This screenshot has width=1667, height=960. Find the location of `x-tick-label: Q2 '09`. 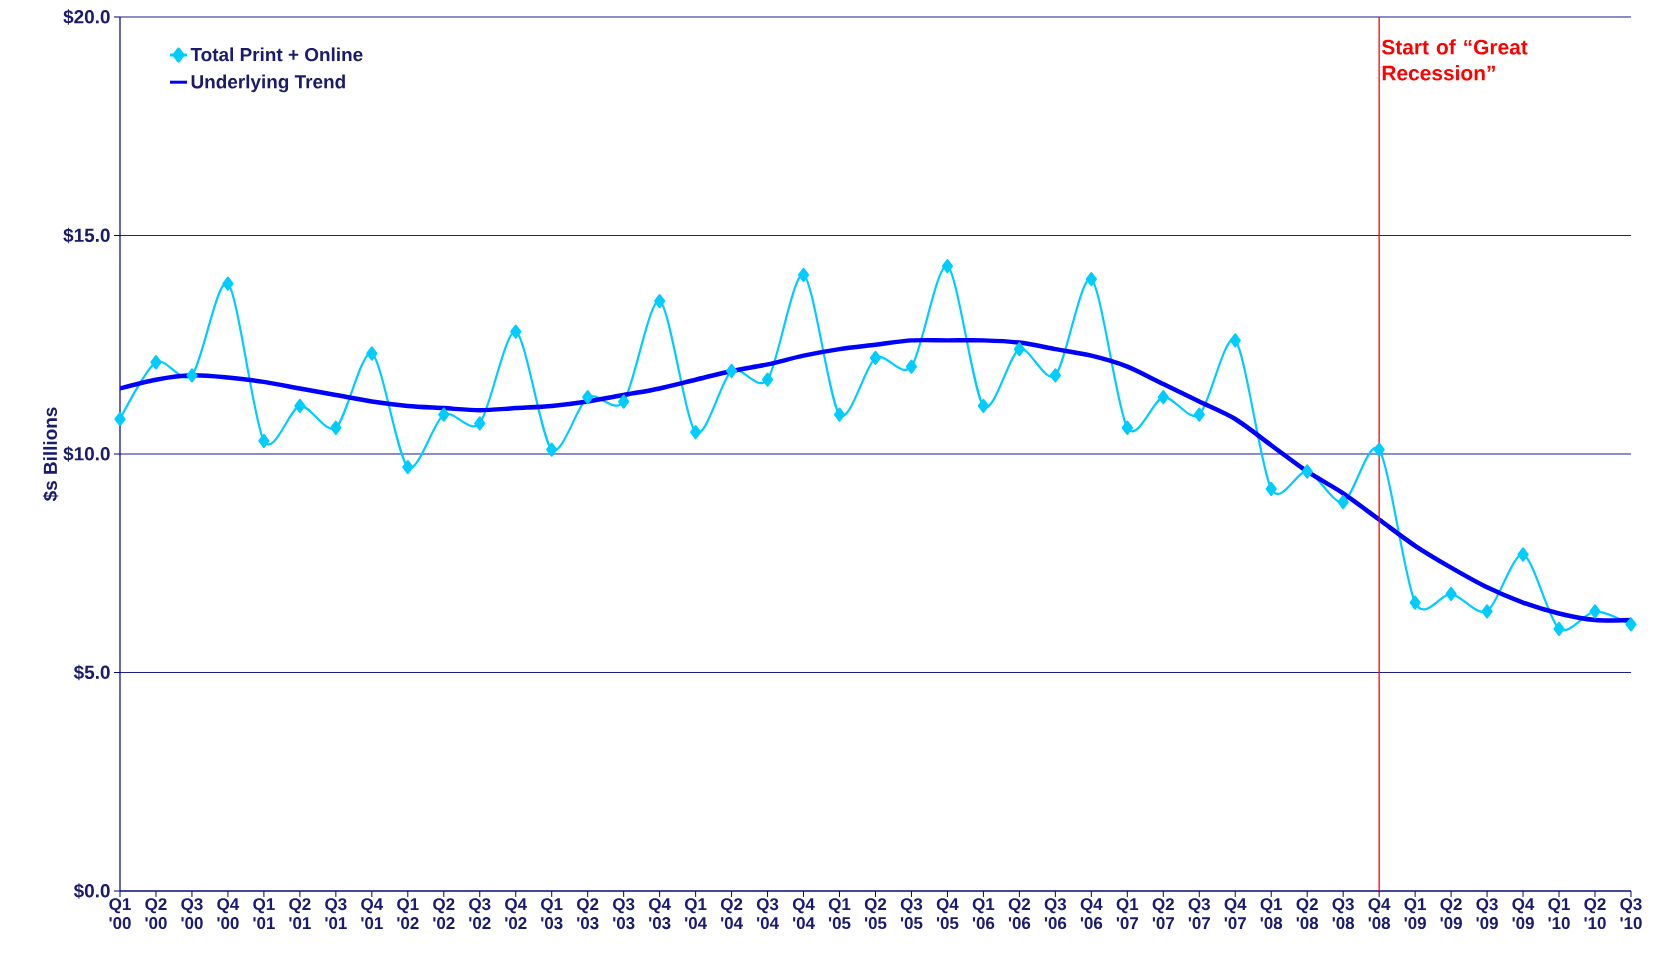

x-tick-label: Q2 '09 is located at coordinates (1451, 914).